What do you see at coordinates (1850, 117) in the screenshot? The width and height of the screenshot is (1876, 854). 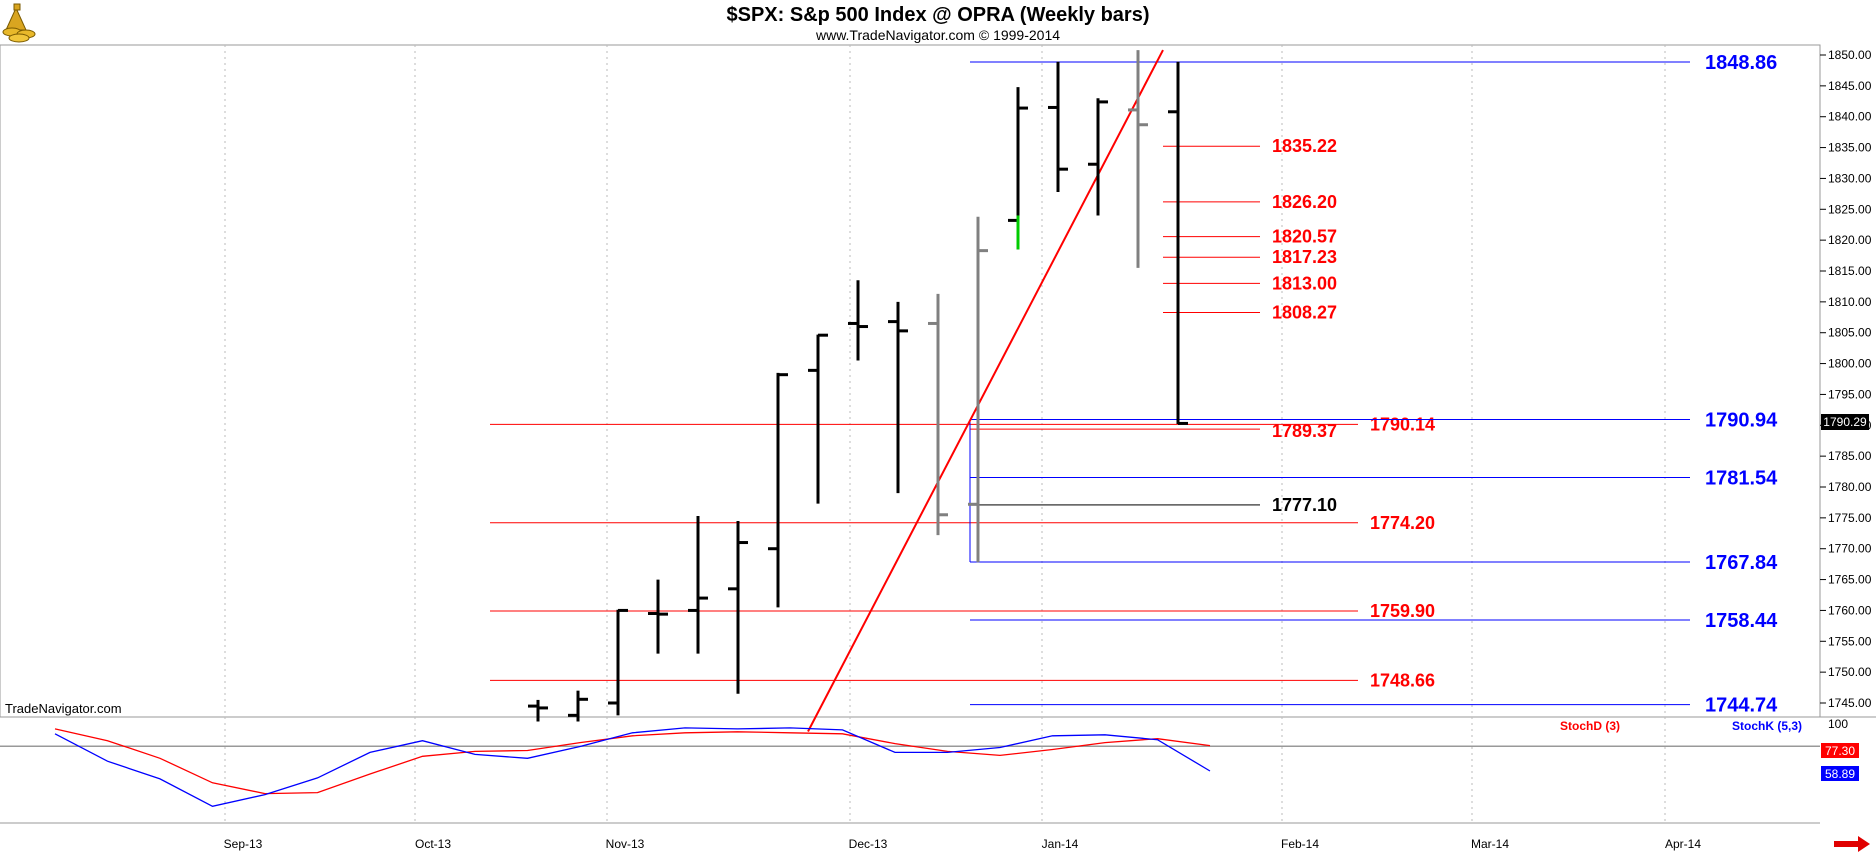 I see `y-tick-label: 1840.00` at bounding box center [1850, 117].